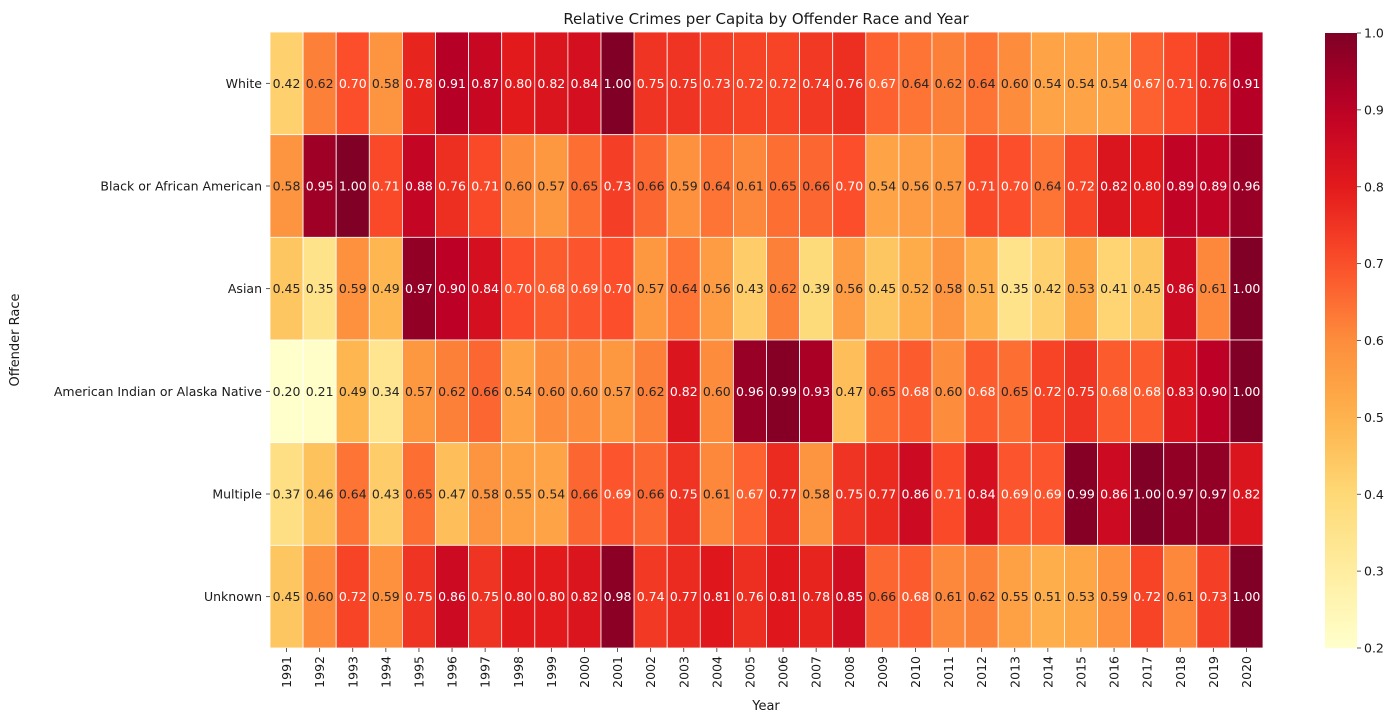  What do you see at coordinates (233, 596) in the screenshot?
I see `y-tick-label: Unknown` at bounding box center [233, 596].